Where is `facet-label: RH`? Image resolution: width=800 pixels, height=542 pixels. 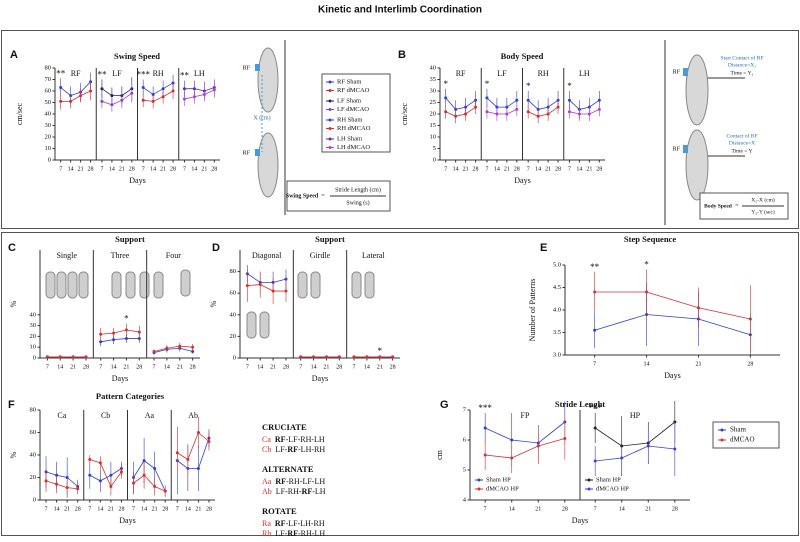
facet-label: RH is located at coordinates (543, 73).